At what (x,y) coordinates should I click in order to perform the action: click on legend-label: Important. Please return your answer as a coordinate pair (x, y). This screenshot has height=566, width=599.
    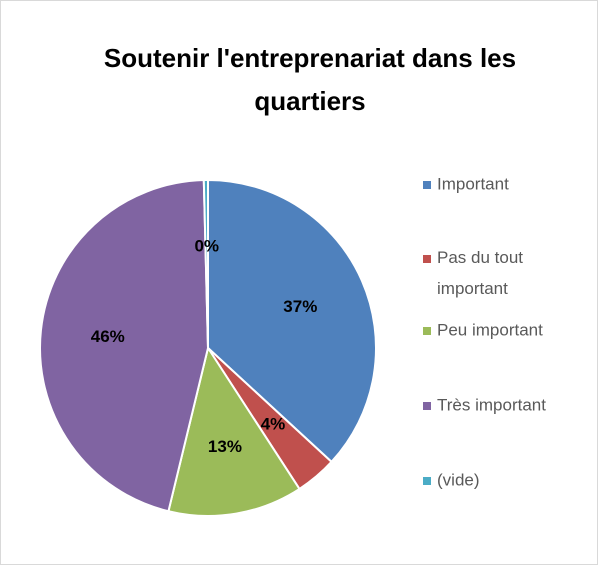
    Looking at the image, I should click on (473, 183).